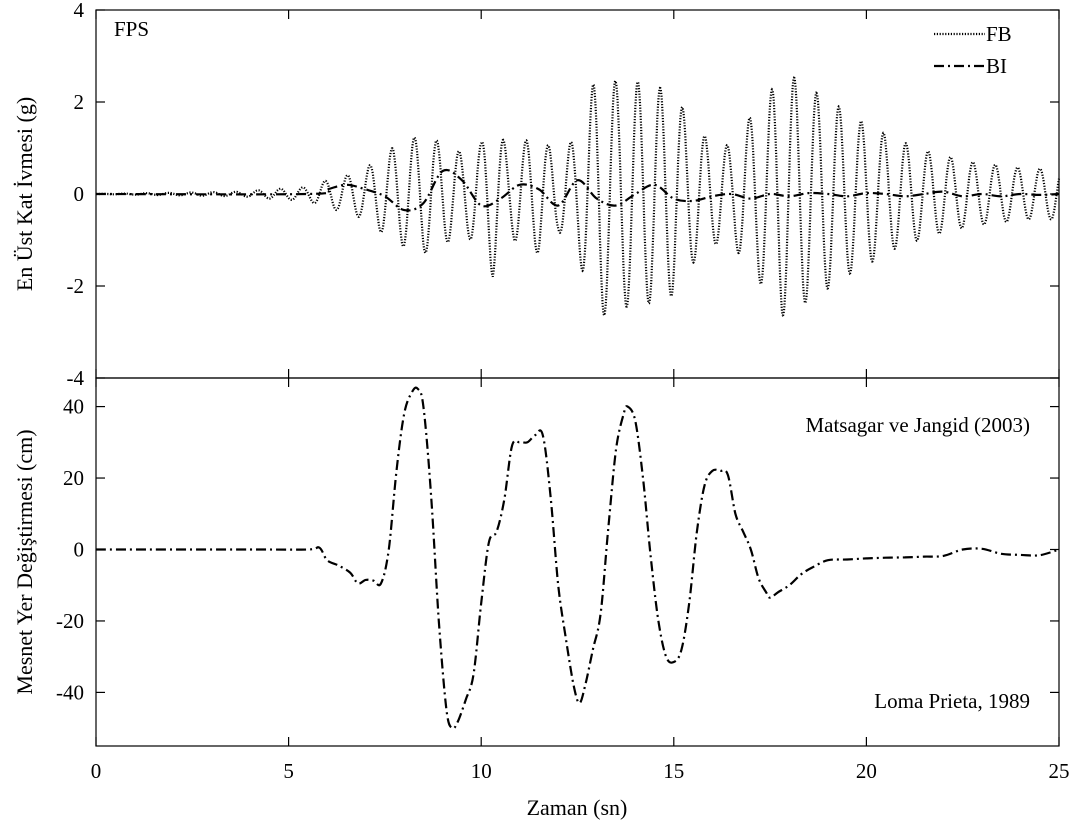 The image size is (1085, 831). Describe the element at coordinates (79, 11) in the screenshot. I see `top-y-tick-label: 4` at that location.